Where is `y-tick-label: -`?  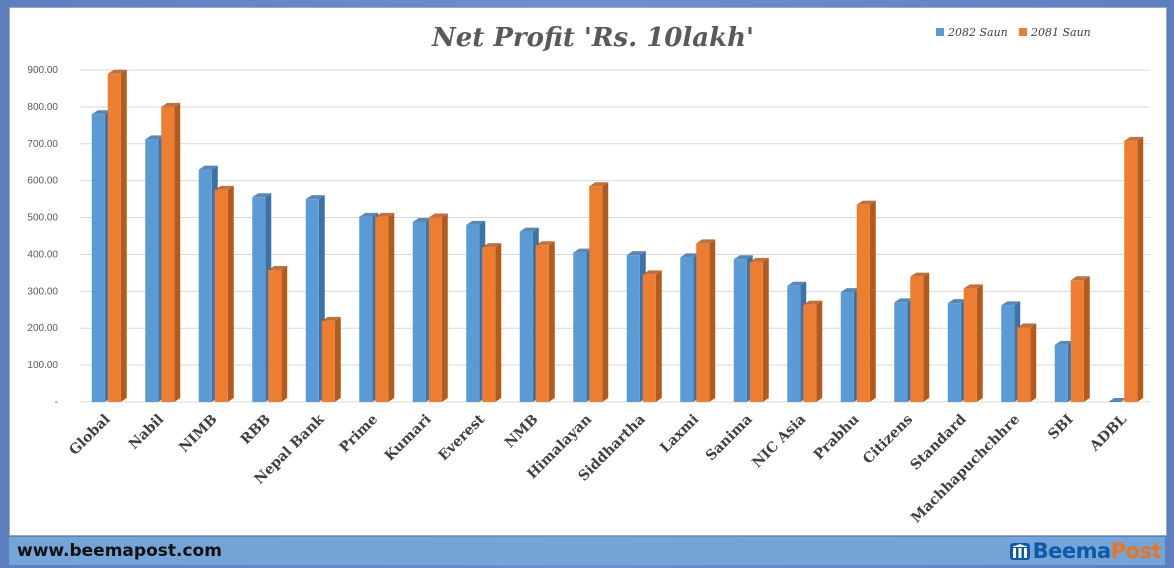 y-tick-label: - is located at coordinates (56, 402).